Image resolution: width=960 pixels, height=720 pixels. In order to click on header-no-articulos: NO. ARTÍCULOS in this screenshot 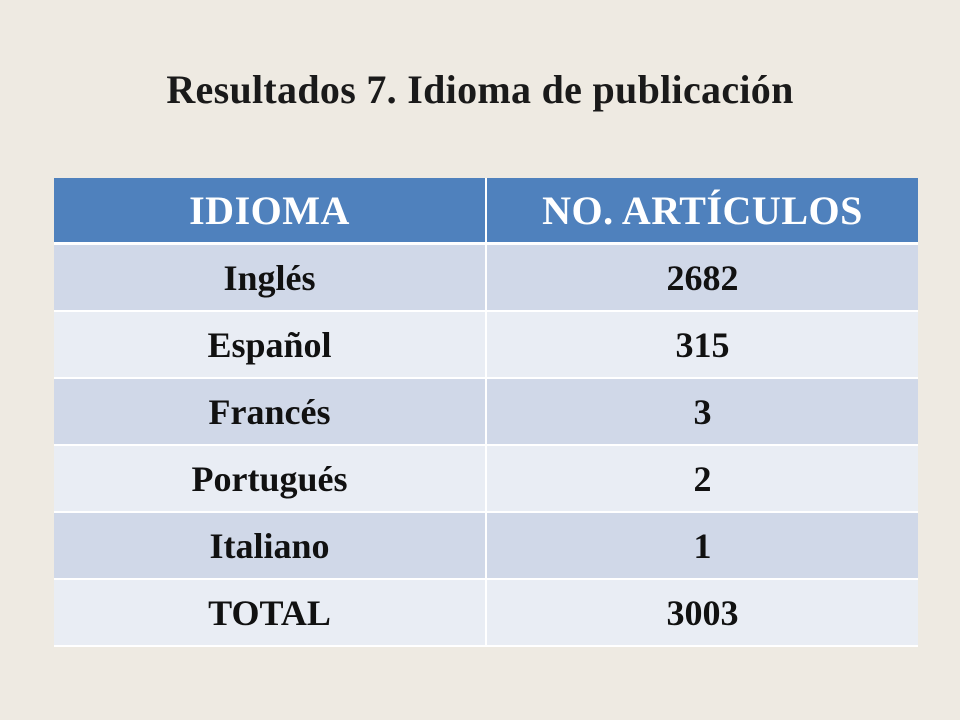, I will do `click(702, 211)`.